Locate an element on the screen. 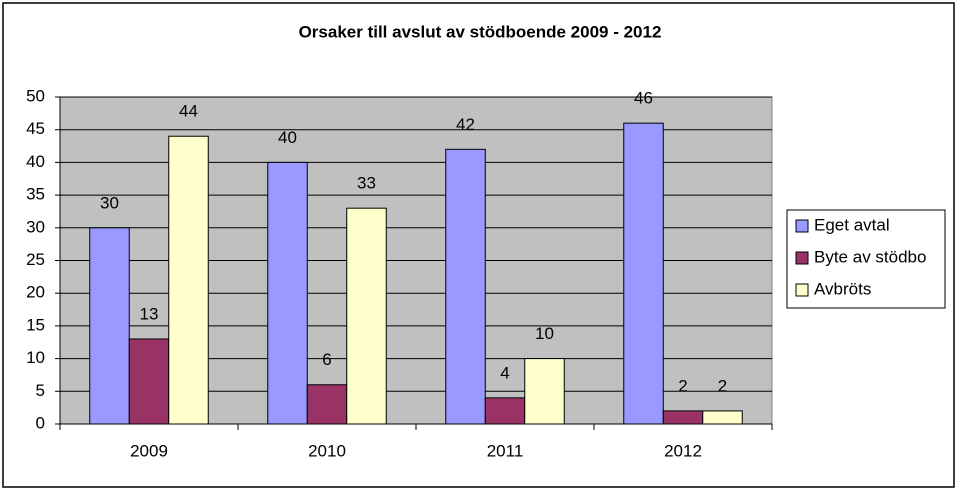 This screenshot has width=959, height=491. data-label: 4 is located at coordinates (504, 372).